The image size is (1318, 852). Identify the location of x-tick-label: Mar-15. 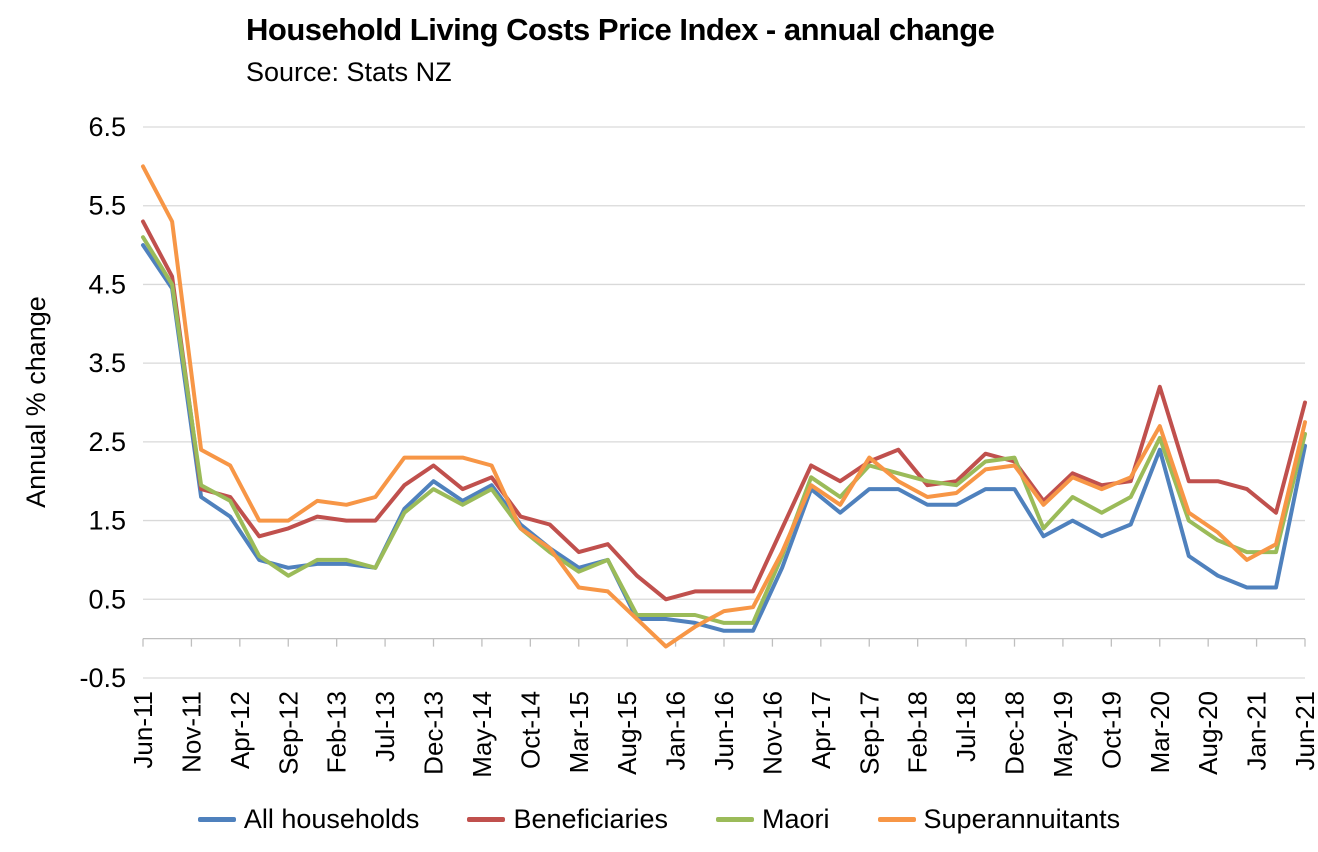
(579, 732).